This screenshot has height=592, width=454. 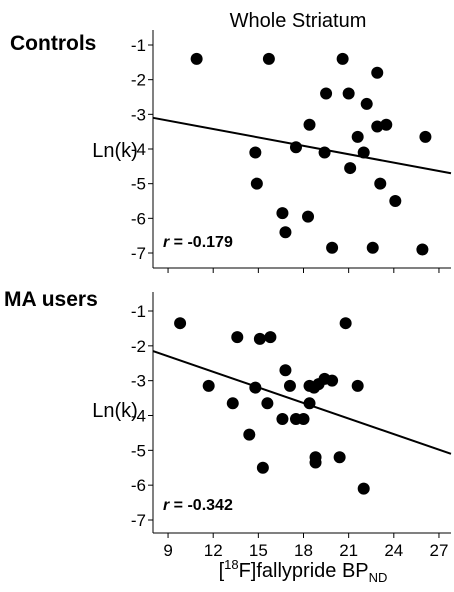 I want to click on x-tick-label: 18, so click(x=303, y=550).